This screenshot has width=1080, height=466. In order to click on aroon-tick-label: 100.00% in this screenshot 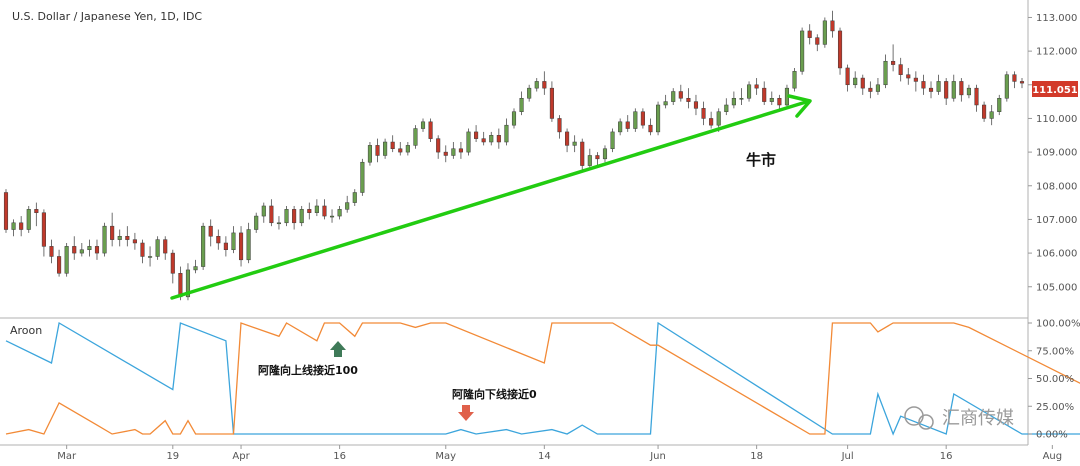, I will do `click(1058, 324)`.